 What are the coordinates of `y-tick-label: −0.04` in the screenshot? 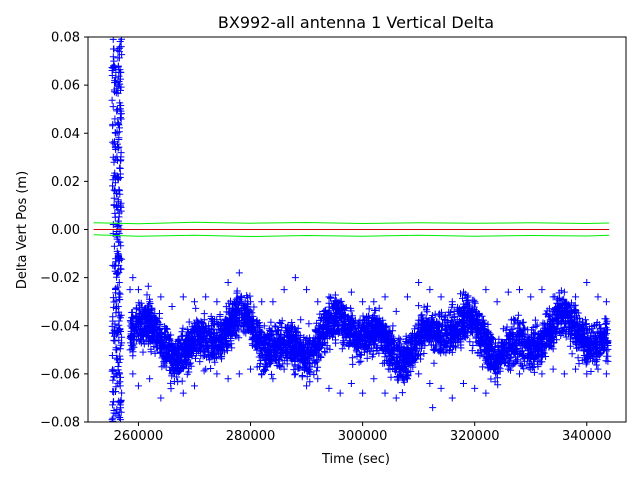 It's located at (60, 326).